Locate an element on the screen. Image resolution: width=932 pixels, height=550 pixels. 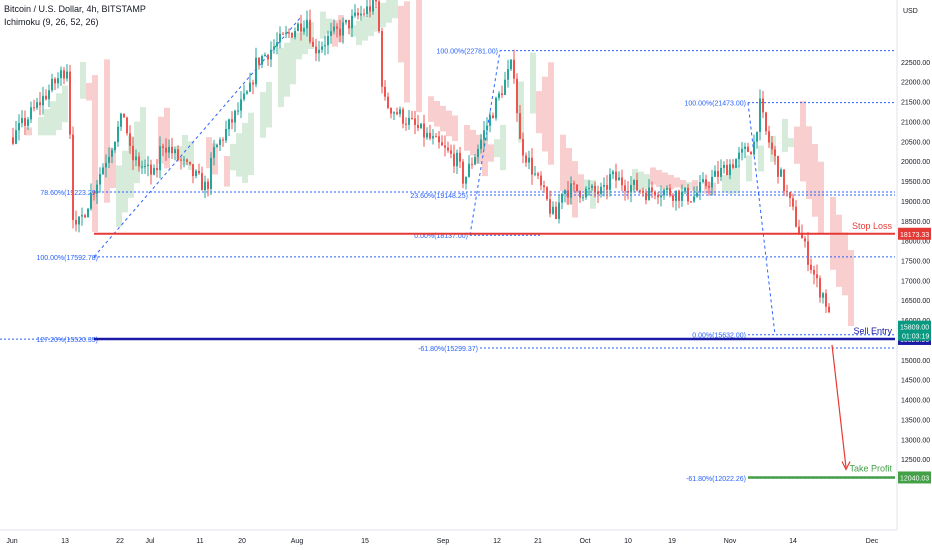
price-tick-label: 16500.00 is located at coordinates (915, 301).